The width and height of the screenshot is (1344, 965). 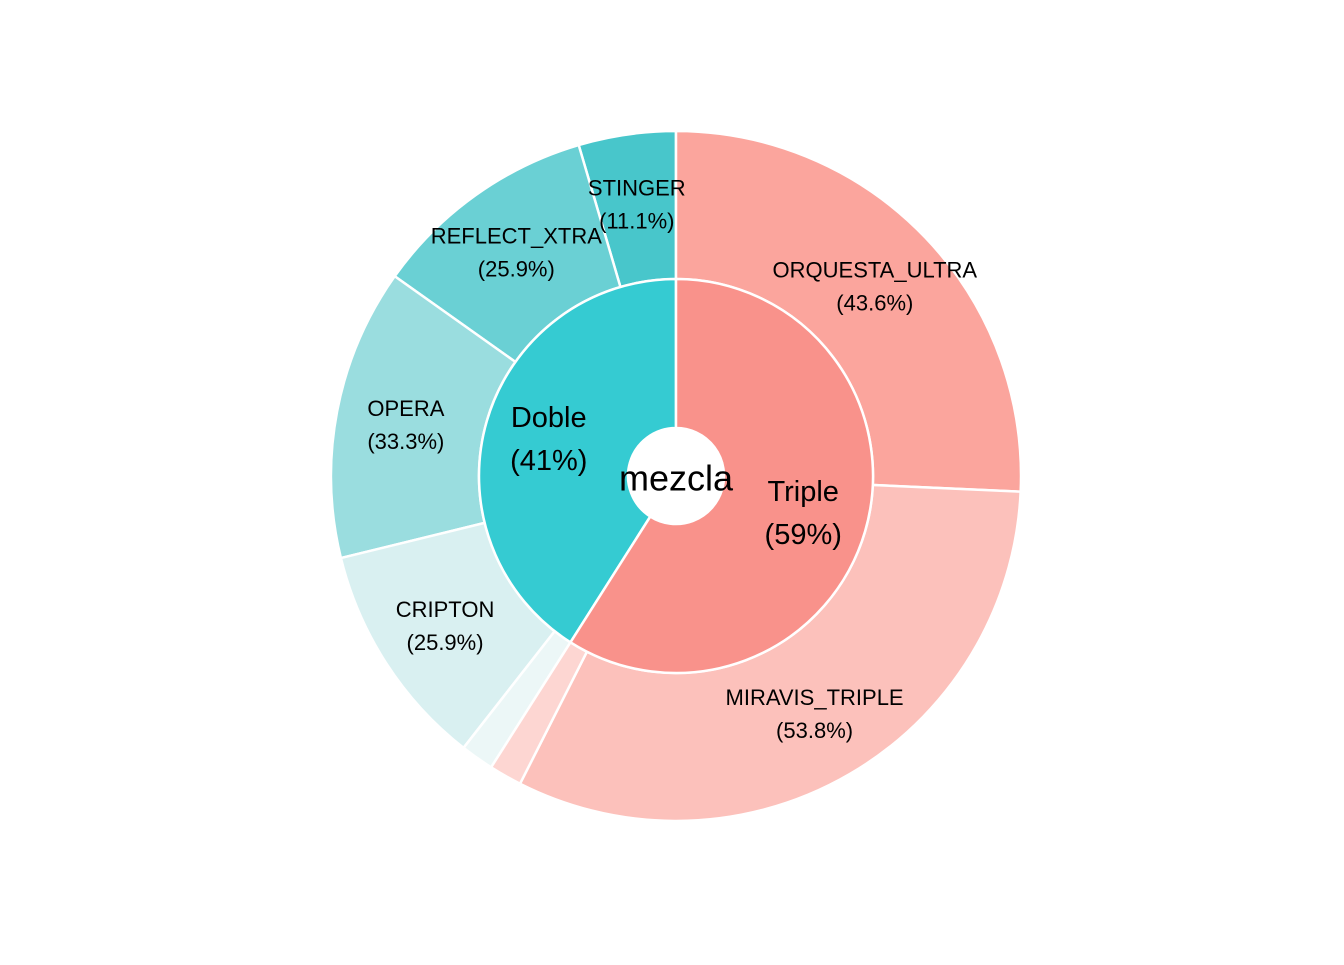 I want to click on inner-label-triple: Triple, so click(x=803, y=492).